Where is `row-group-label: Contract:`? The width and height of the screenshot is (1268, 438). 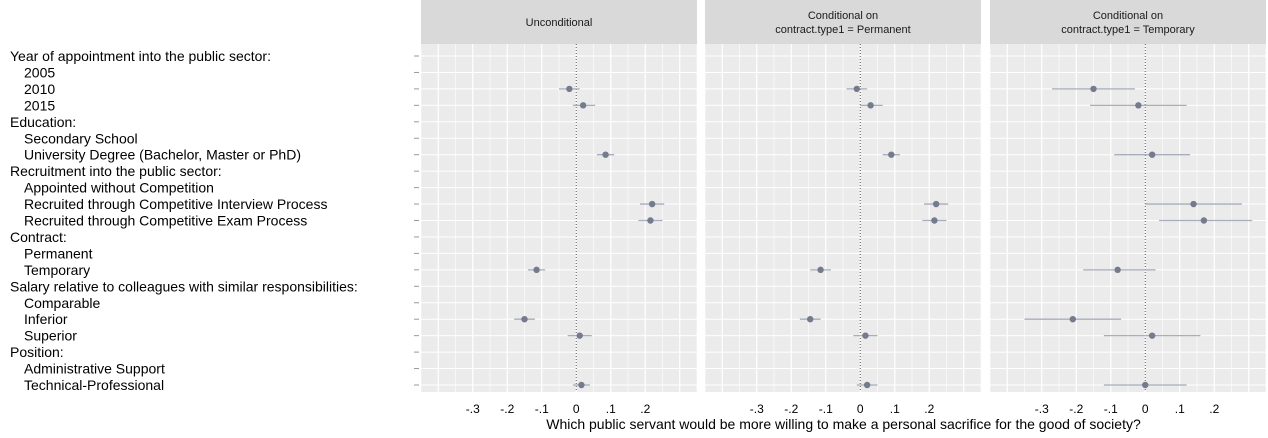
row-group-label: Contract: is located at coordinates (38, 237).